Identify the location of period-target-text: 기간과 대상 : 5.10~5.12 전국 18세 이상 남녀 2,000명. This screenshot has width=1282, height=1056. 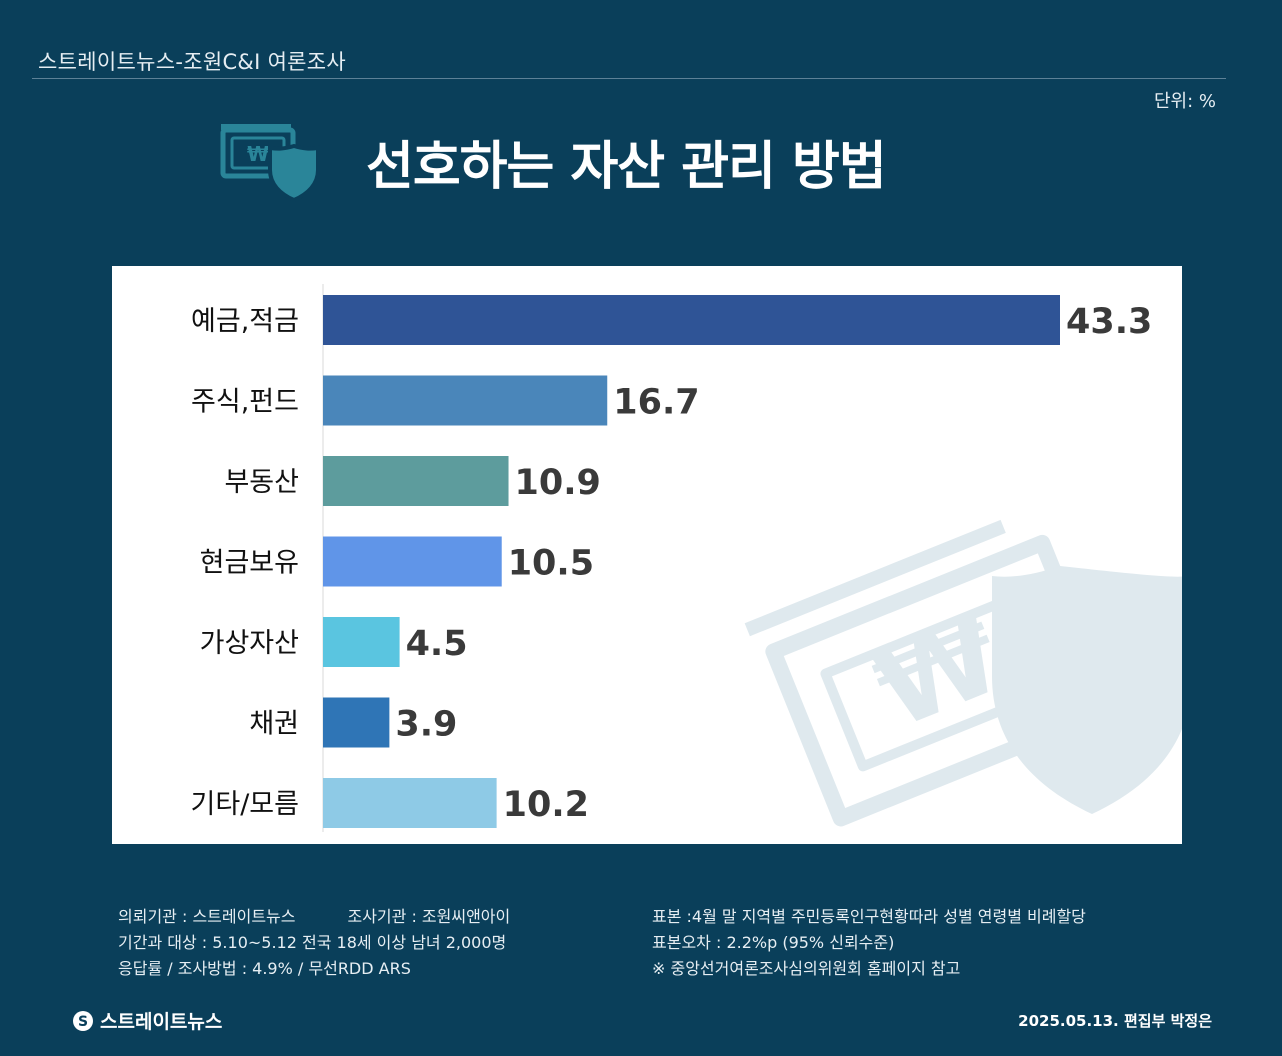
(312, 942).